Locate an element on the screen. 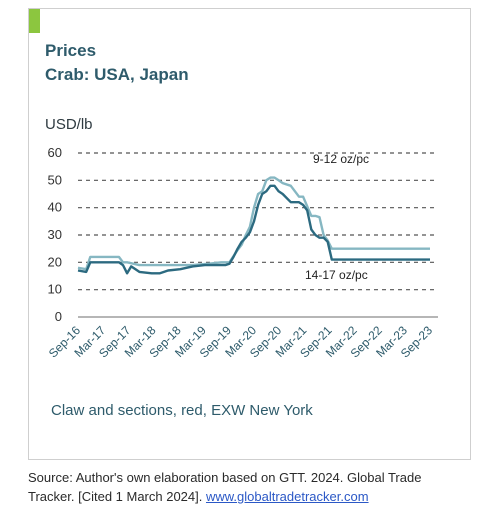 The width and height of the screenshot is (494, 518). y-tick-label: 20 is located at coordinates (55, 261).